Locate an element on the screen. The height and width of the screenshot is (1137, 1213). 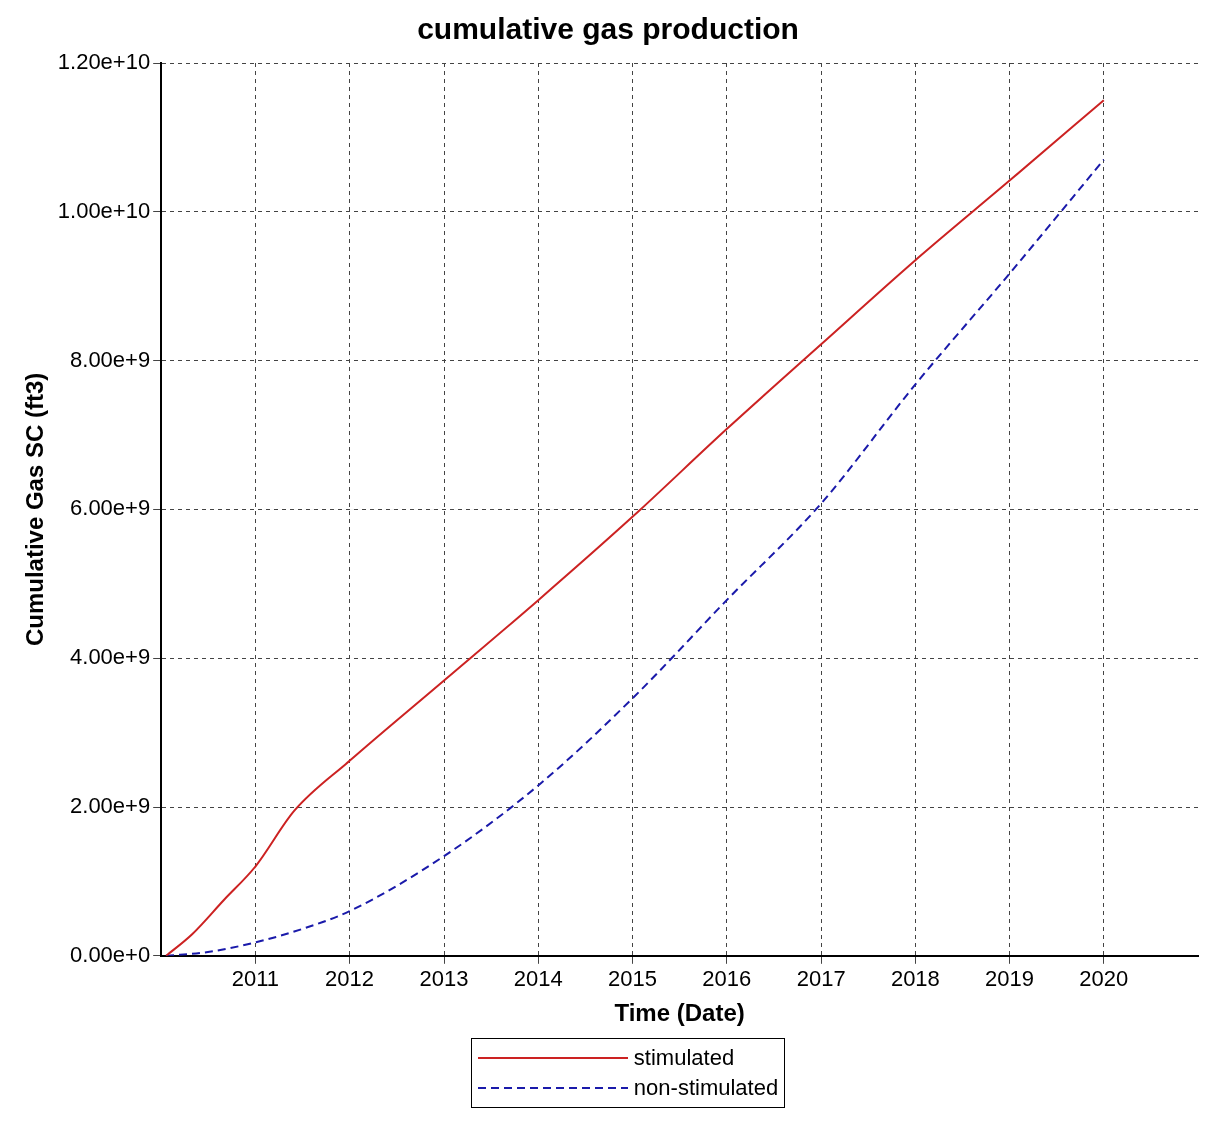
y-tick-label: 4.00e+9 is located at coordinates (110, 657).